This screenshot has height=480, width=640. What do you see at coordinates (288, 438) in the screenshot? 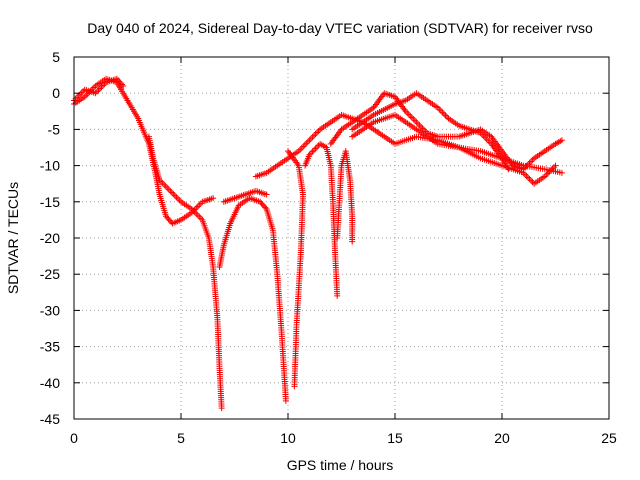
I see `x-tick-label: 10` at bounding box center [288, 438].